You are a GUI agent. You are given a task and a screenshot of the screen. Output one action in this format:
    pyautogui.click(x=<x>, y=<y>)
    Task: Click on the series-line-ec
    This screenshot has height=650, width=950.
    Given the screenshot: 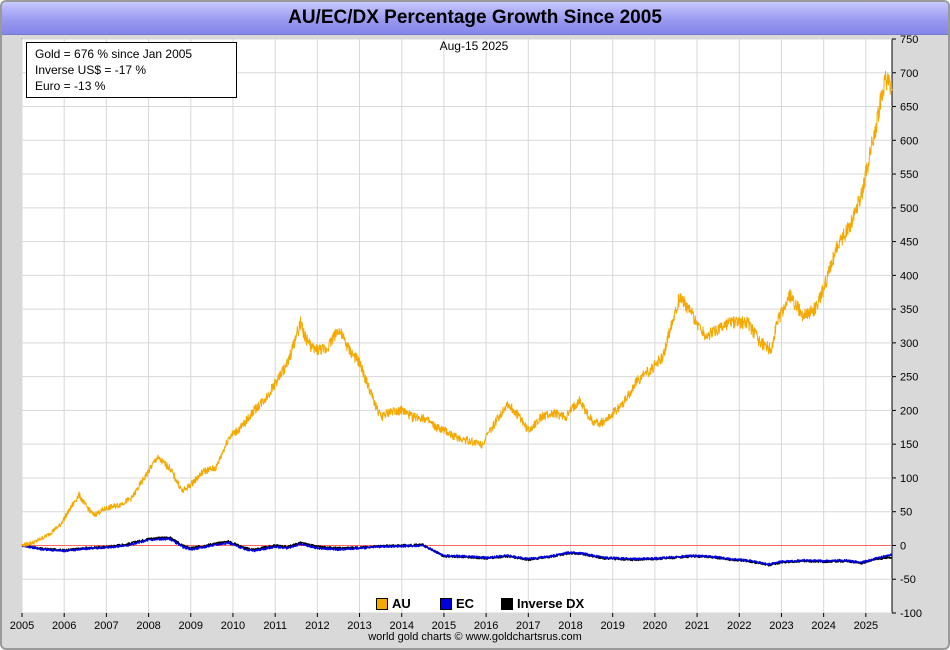 What is the action you would take?
    pyautogui.click(x=457, y=551)
    